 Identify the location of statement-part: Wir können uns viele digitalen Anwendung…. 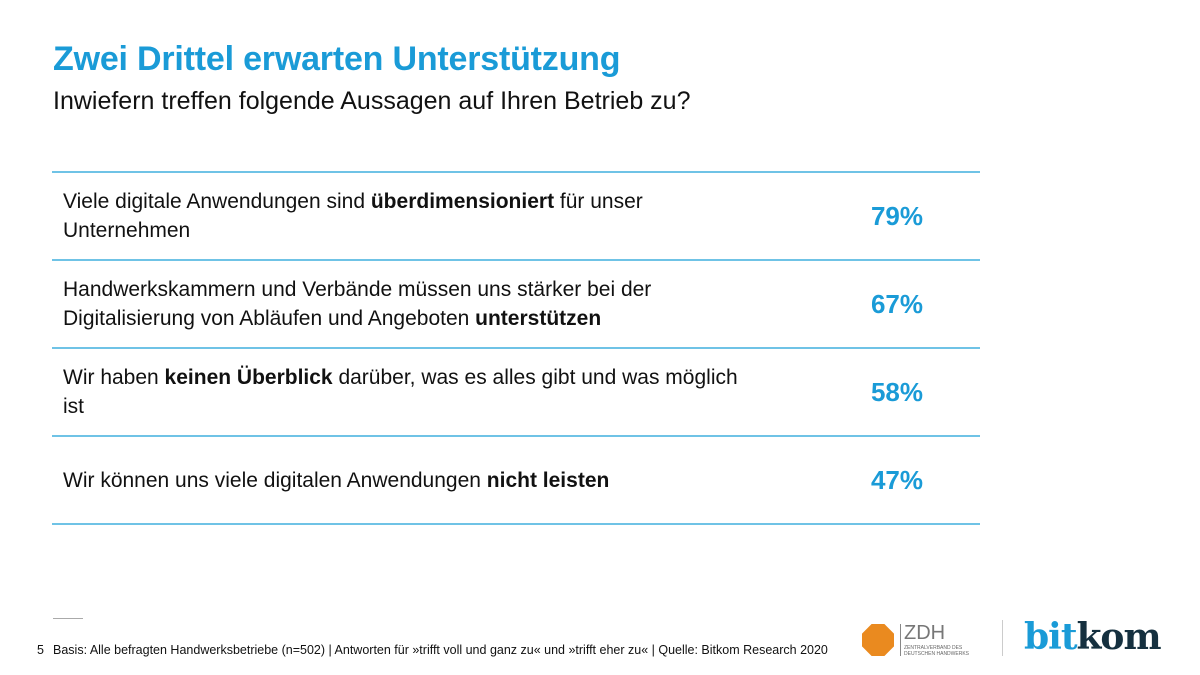
(275, 480).